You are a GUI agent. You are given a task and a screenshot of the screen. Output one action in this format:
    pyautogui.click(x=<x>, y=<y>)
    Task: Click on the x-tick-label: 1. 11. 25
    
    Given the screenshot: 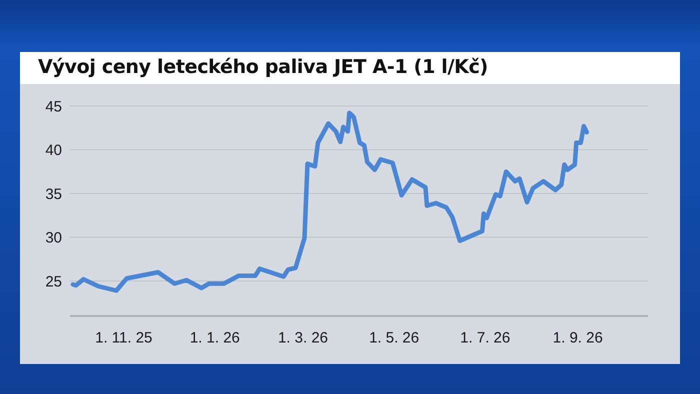 What is the action you would take?
    pyautogui.click(x=123, y=338)
    